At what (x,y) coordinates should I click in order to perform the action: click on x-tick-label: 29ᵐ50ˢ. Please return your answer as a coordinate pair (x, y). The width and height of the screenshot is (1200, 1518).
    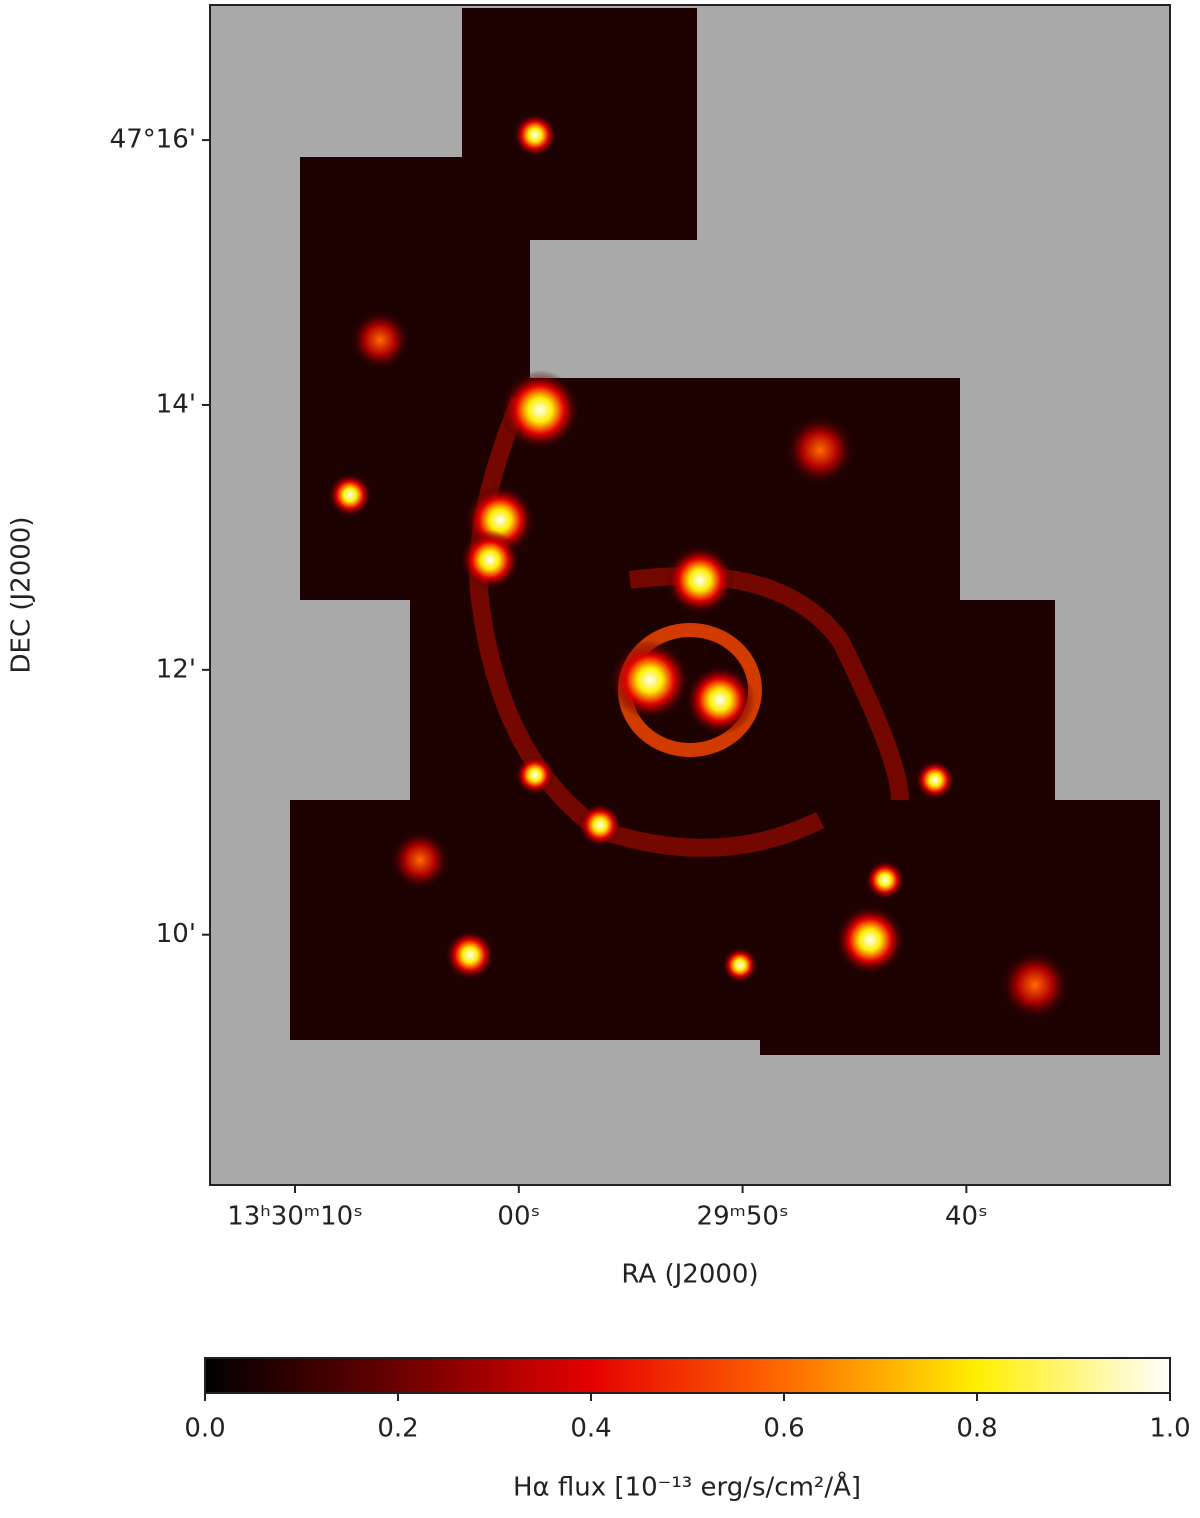
    Looking at the image, I should click on (743, 1217).